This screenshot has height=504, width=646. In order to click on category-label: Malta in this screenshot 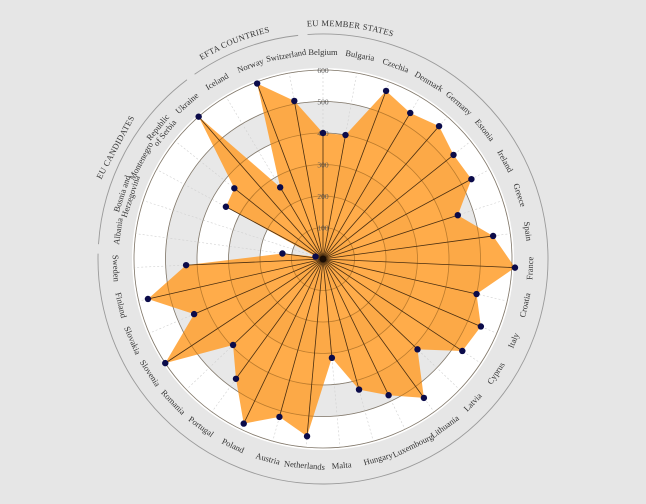, I will do `click(341, 465)`.